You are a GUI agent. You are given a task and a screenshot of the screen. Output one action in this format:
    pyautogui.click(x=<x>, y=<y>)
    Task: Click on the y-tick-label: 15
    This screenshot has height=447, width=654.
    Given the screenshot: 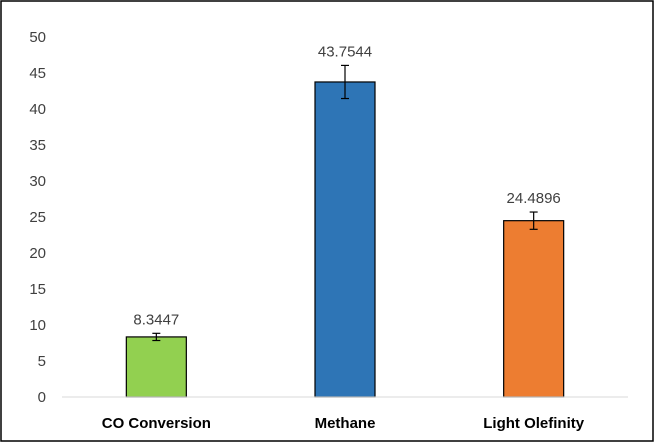 What is the action you would take?
    pyautogui.click(x=37, y=289)
    